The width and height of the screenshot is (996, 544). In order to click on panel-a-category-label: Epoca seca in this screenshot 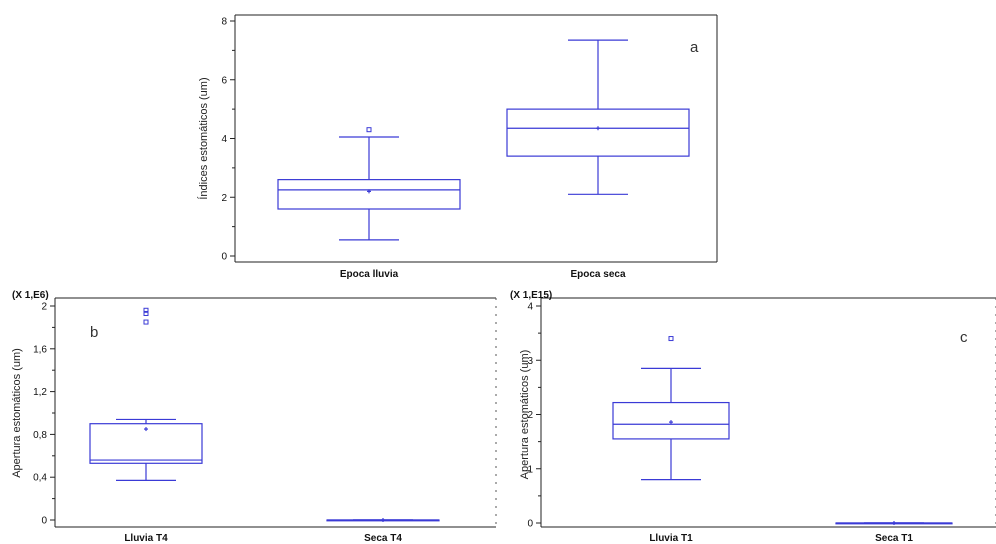, I will do `click(597, 274)`.